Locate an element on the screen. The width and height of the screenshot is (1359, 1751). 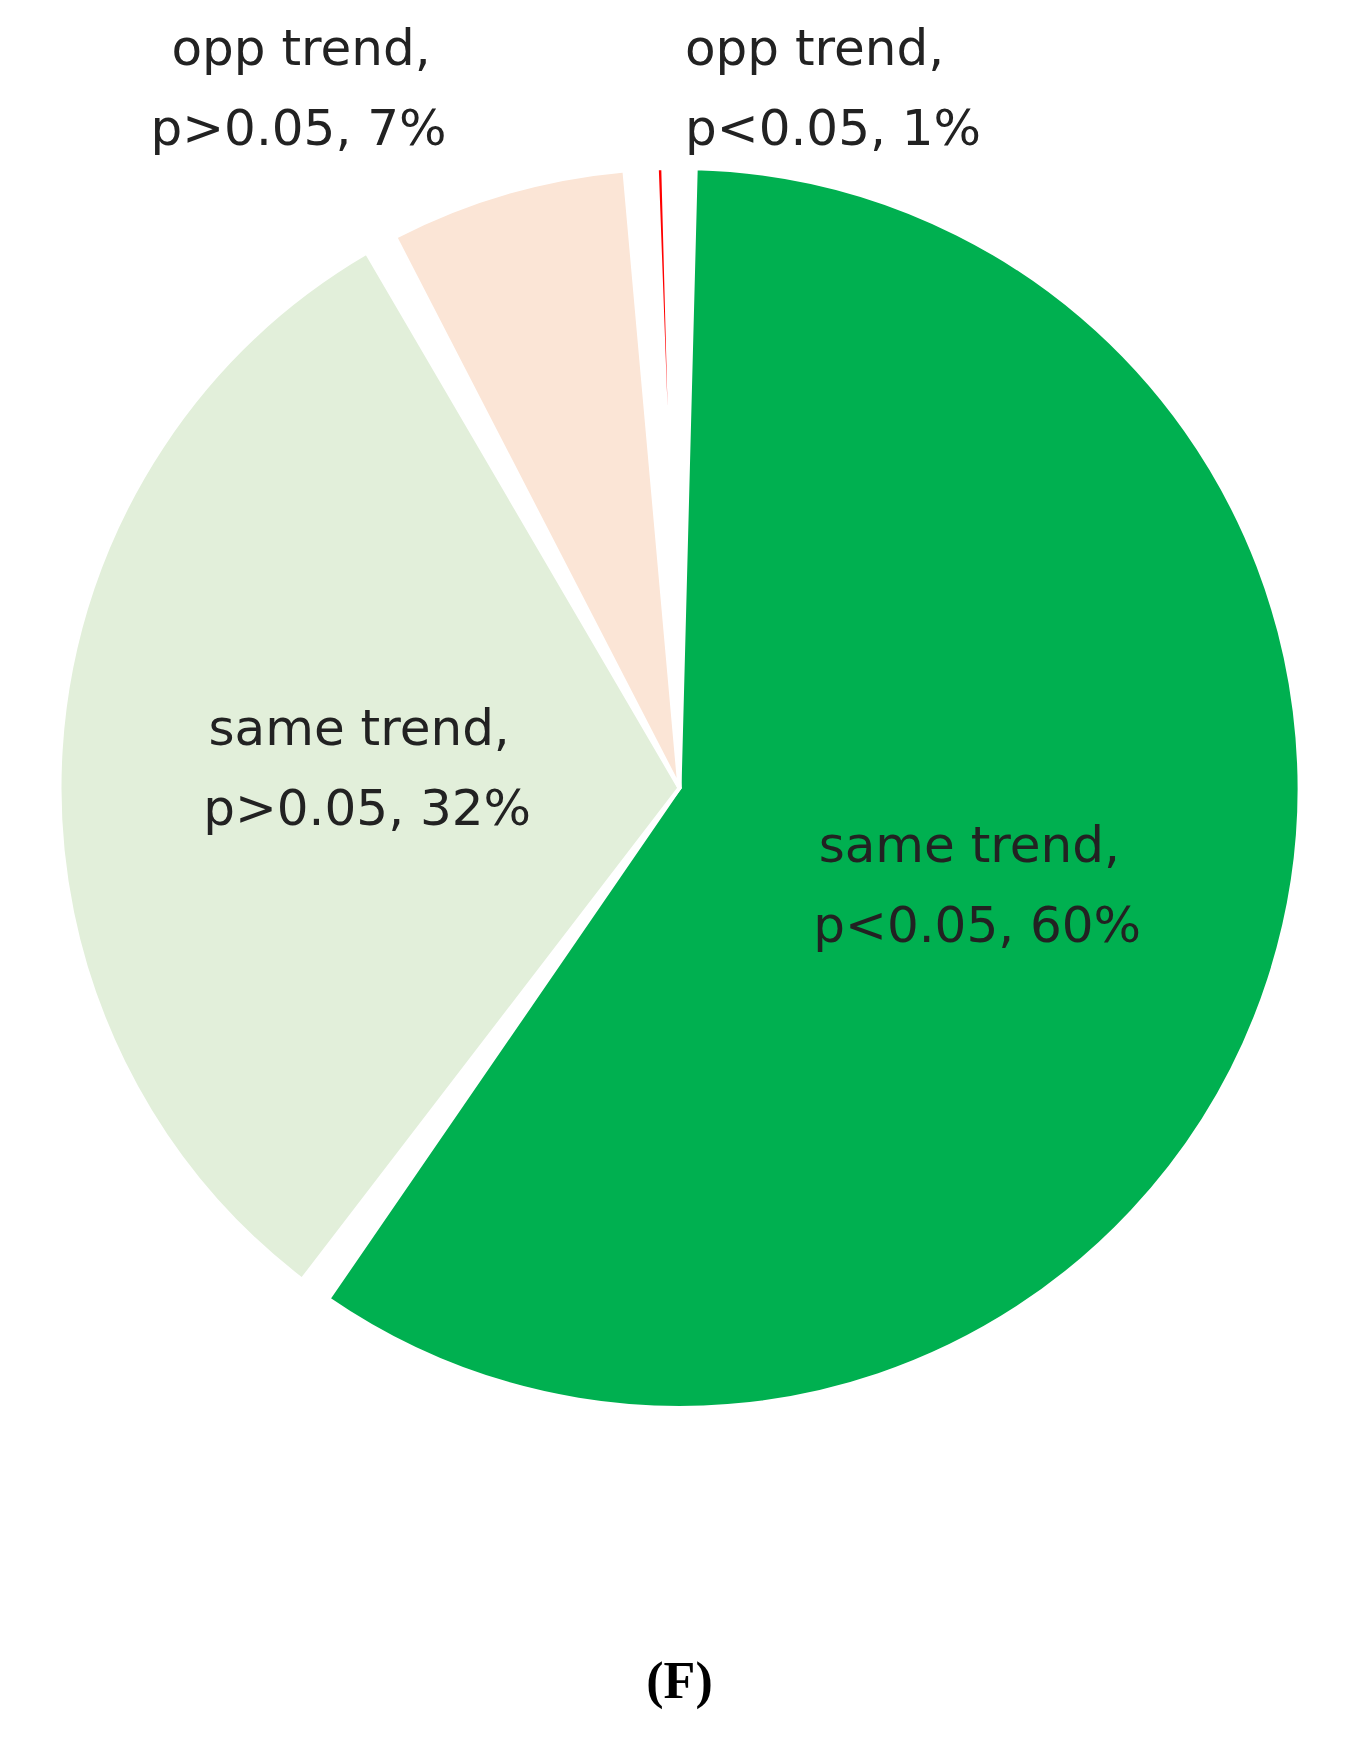
slice-label: same trend, p>0.05, 32% is located at coordinates (367, 768).